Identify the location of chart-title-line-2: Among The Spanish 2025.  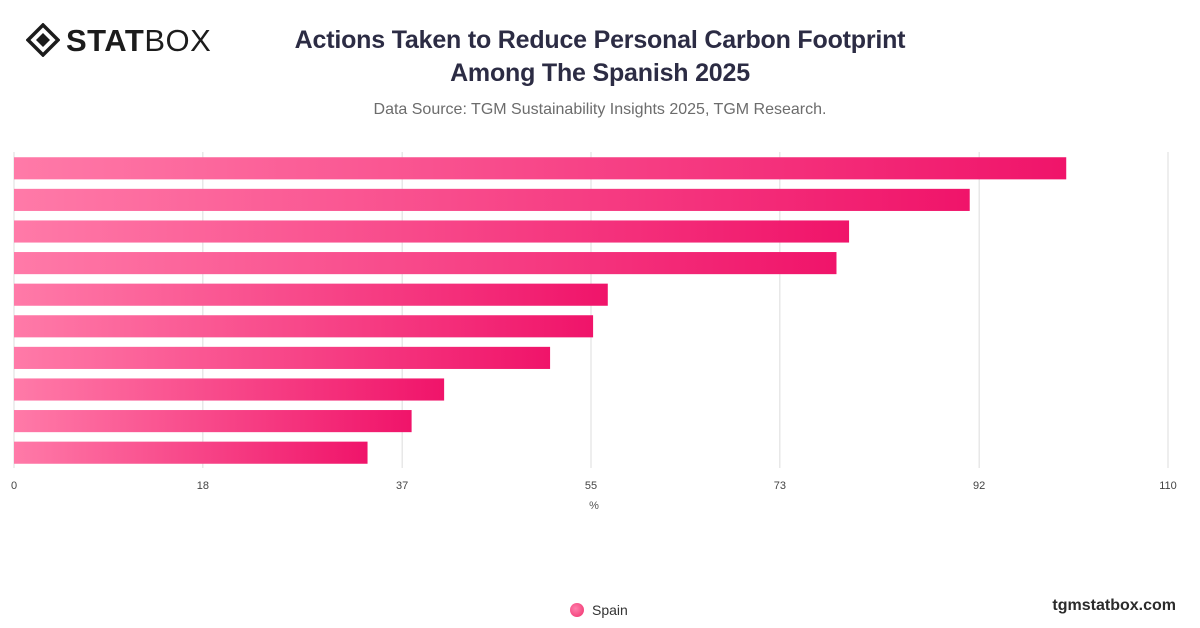
(600, 73).